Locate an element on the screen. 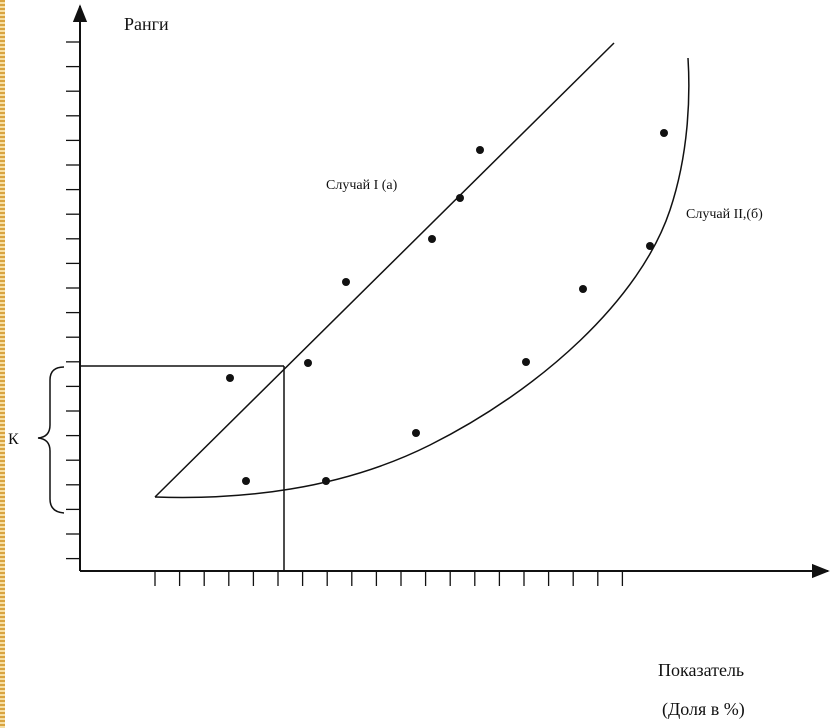  bracket-label: К is located at coordinates (13, 439).